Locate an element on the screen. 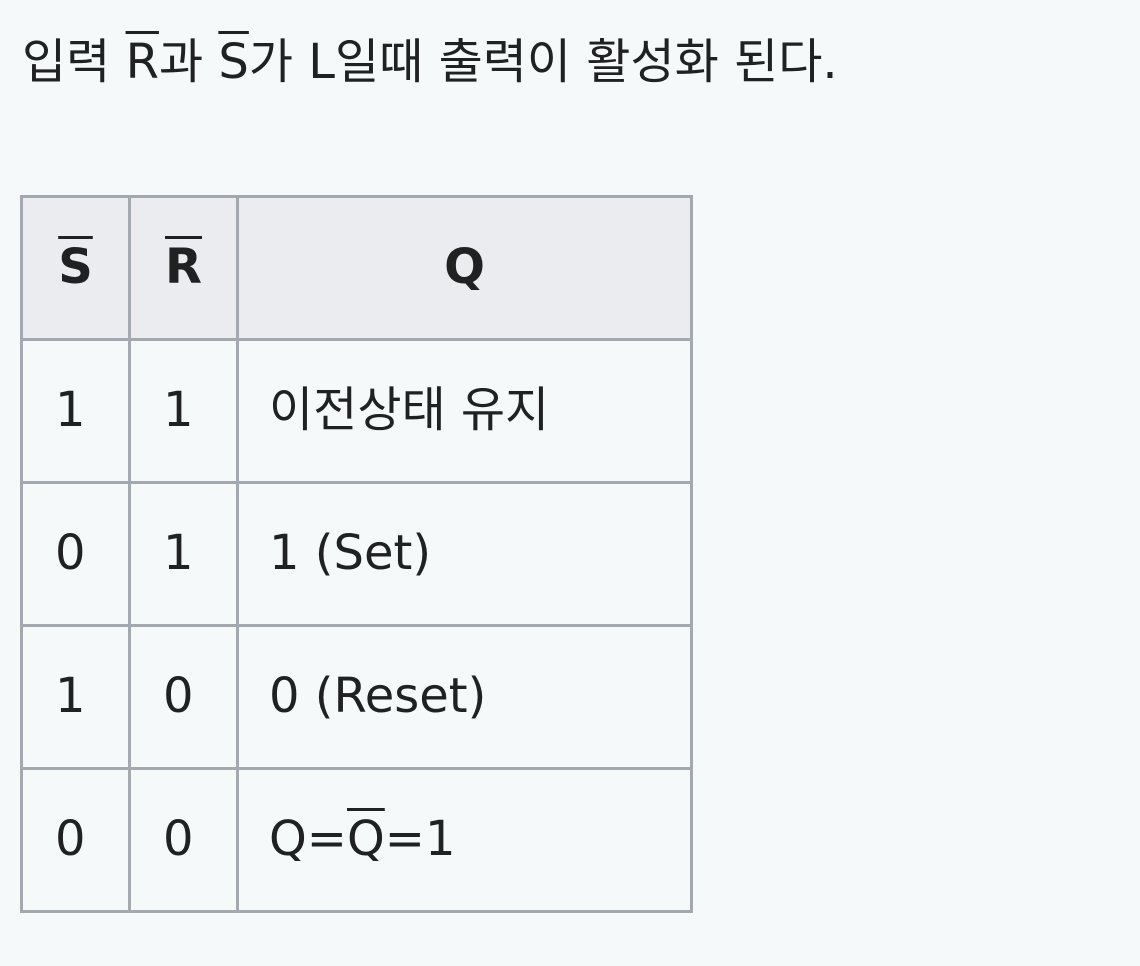 This screenshot has height=966, width=1140. cell-q: 이전상태 유지 is located at coordinates (464, 411).